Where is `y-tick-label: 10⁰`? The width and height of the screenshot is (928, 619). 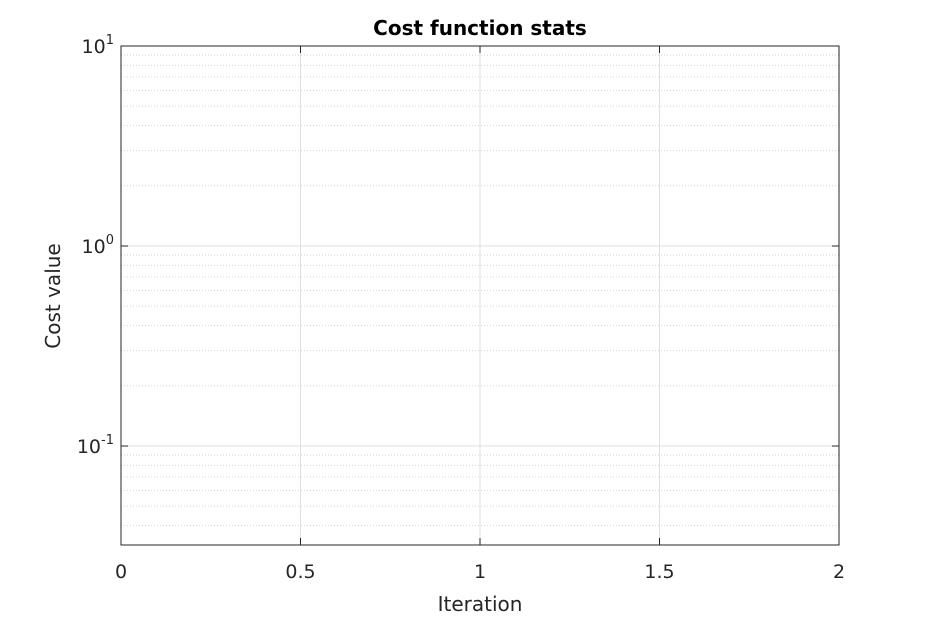
y-tick-label: 10⁰ is located at coordinates (98, 245).